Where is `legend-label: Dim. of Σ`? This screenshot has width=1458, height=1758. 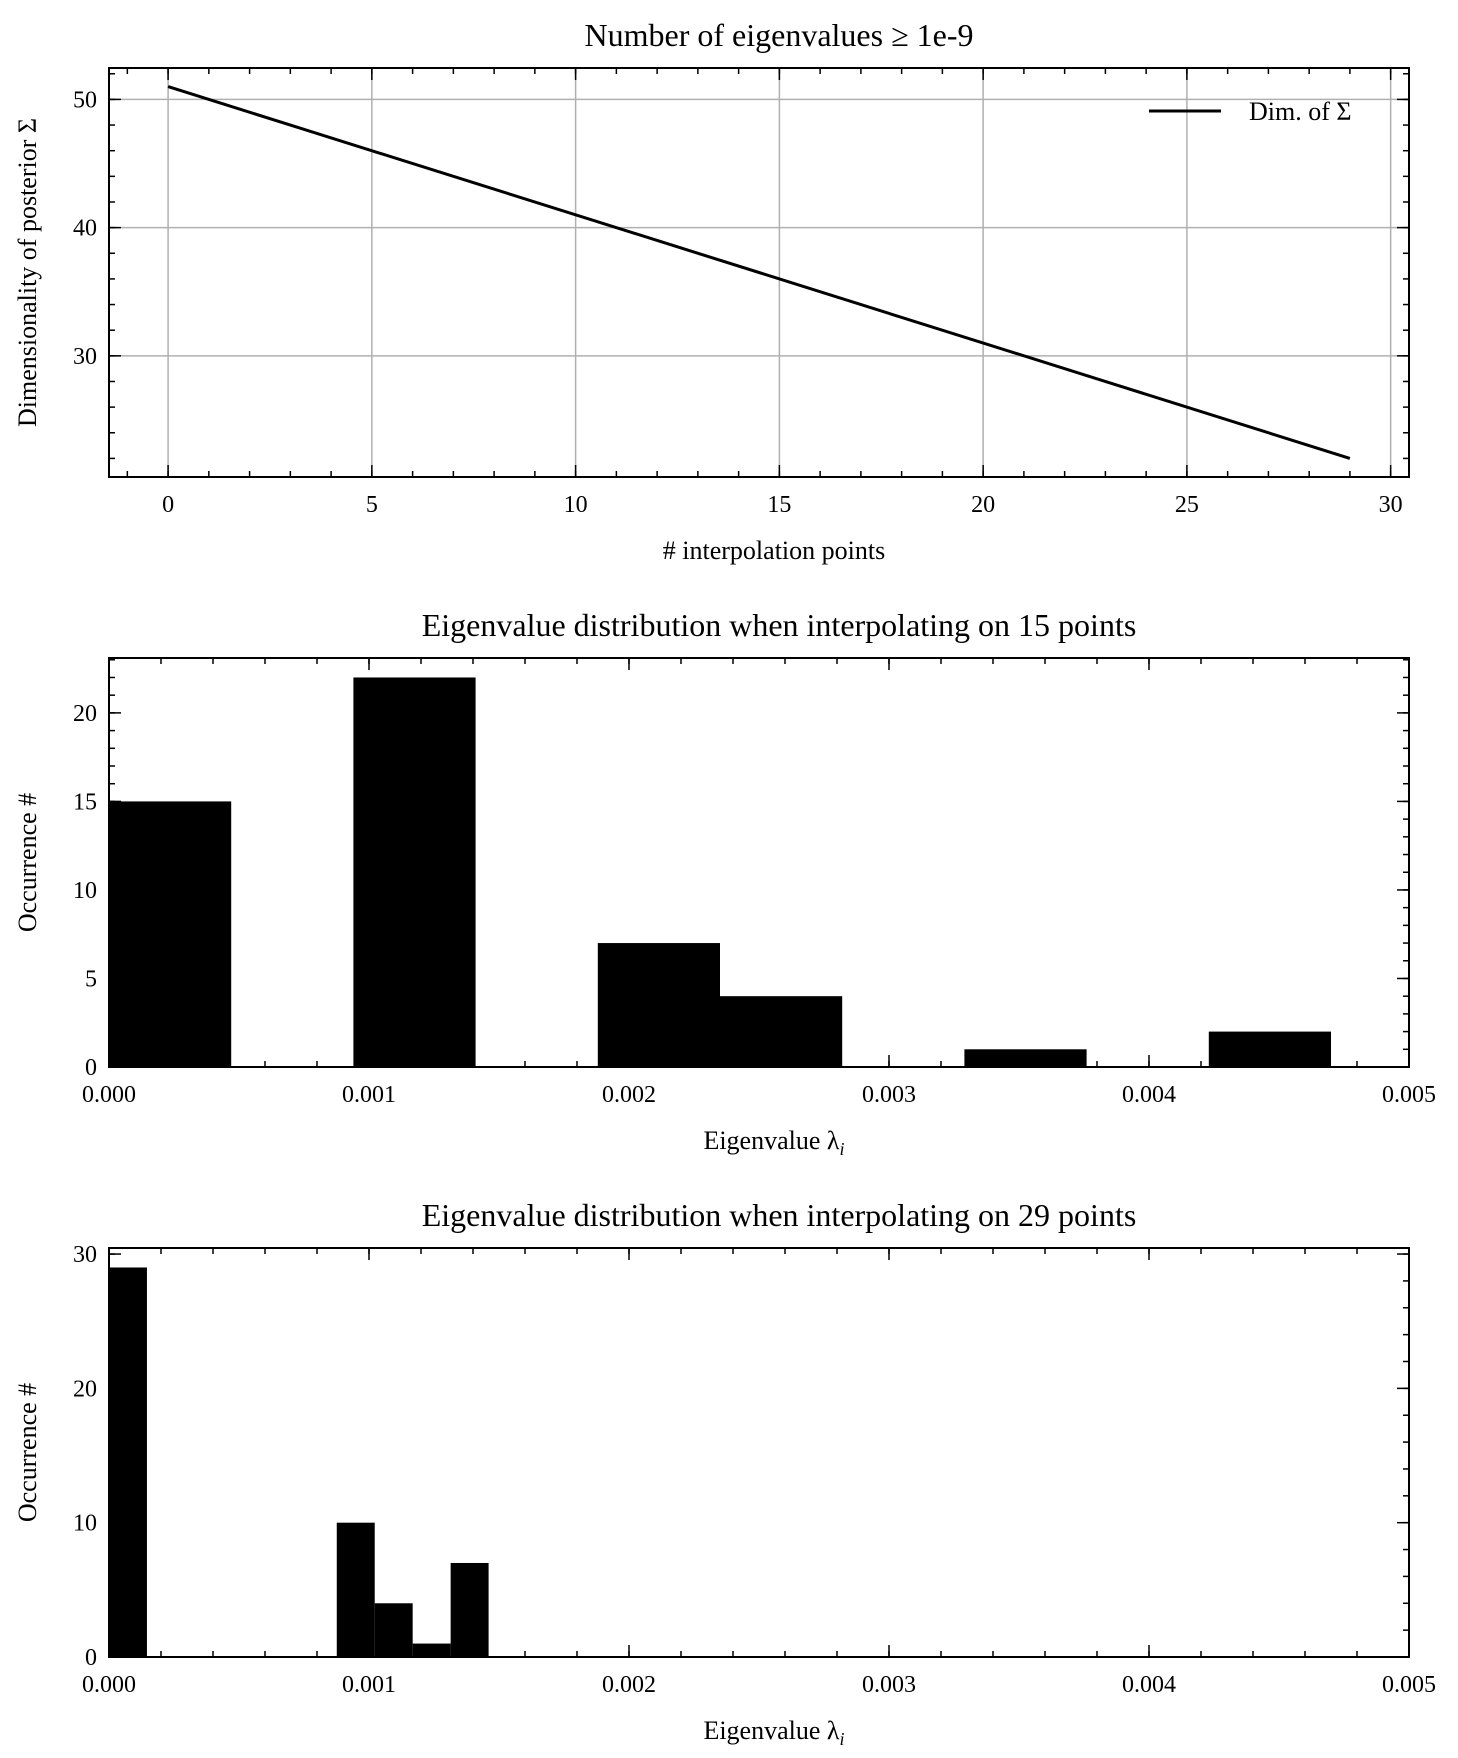
legend-label: Dim. of Σ is located at coordinates (1300, 111).